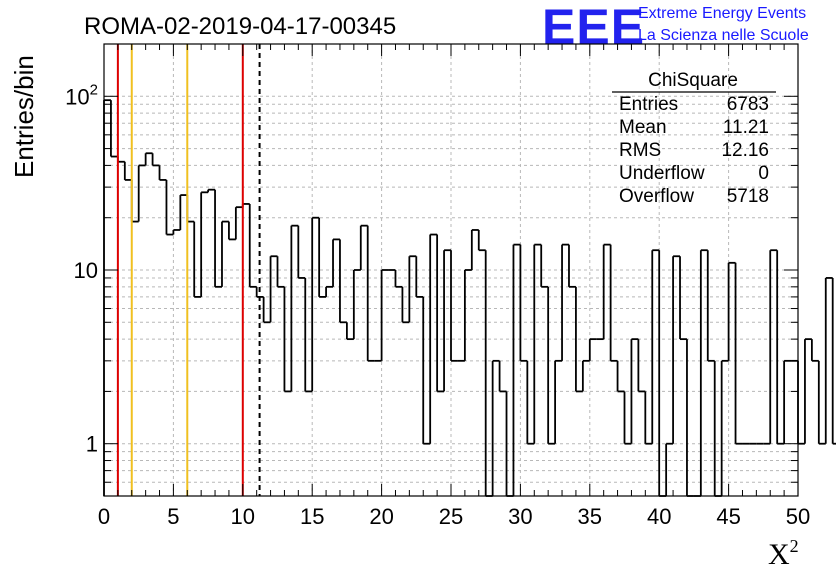 The height and width of the screenshot is (572, 836). I want to click on x-tick-label: 50, so click(798, 516).